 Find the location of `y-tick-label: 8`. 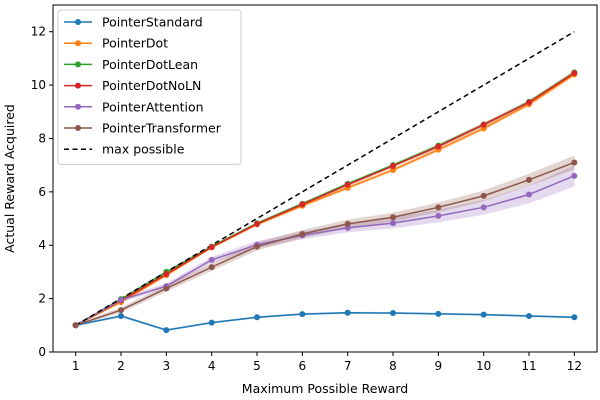

y-tick-label: 8 is located at coordinates (42, 138).